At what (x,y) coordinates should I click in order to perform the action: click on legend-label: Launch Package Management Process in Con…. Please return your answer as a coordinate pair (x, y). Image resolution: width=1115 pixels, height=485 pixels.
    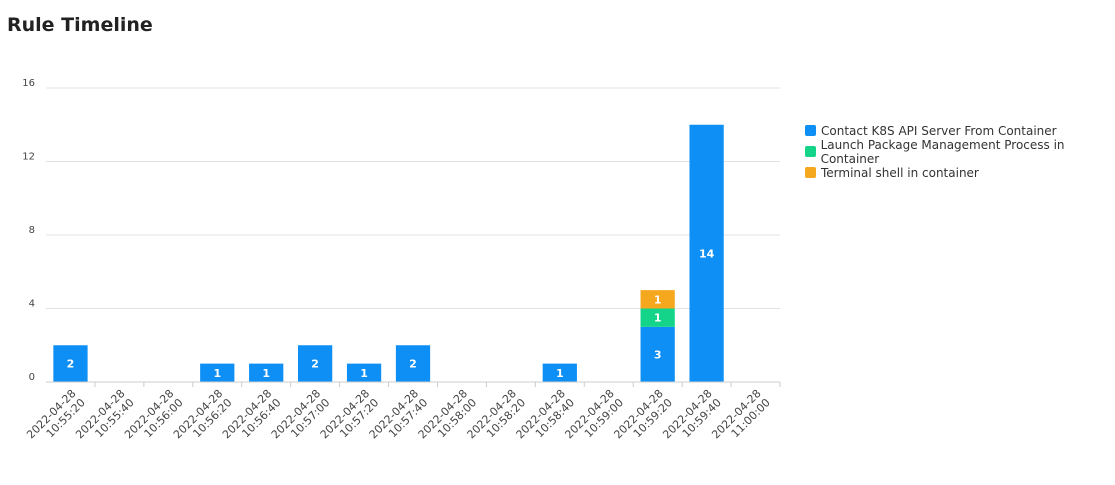
    Looking at the image, I should click on (942, 151).